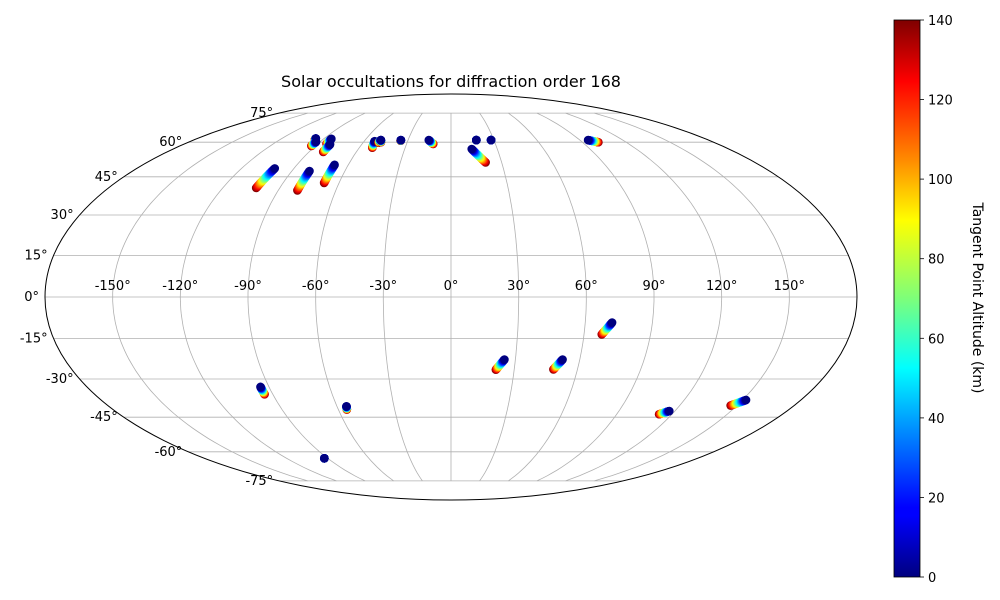  Describe the element at coordinates (936, 300) in the screenshot. I see `colorbar-ticks: 0 20 40 60 80 100 120 140` at that location.